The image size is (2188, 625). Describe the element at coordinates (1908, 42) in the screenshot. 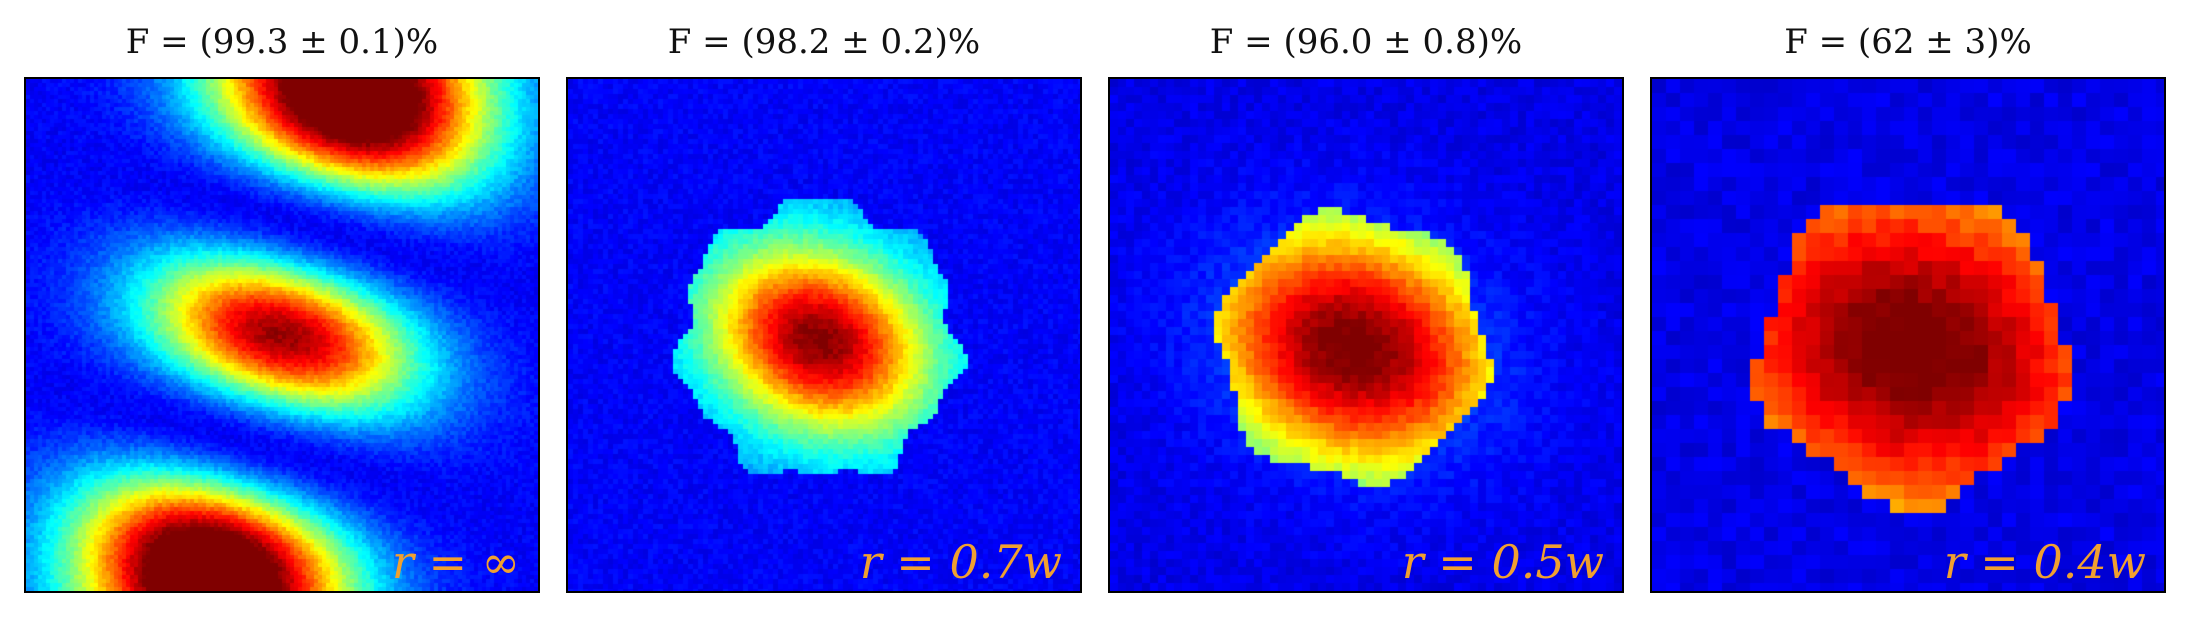

I see `panel-title: F = (62 ± 3)%` at that location.